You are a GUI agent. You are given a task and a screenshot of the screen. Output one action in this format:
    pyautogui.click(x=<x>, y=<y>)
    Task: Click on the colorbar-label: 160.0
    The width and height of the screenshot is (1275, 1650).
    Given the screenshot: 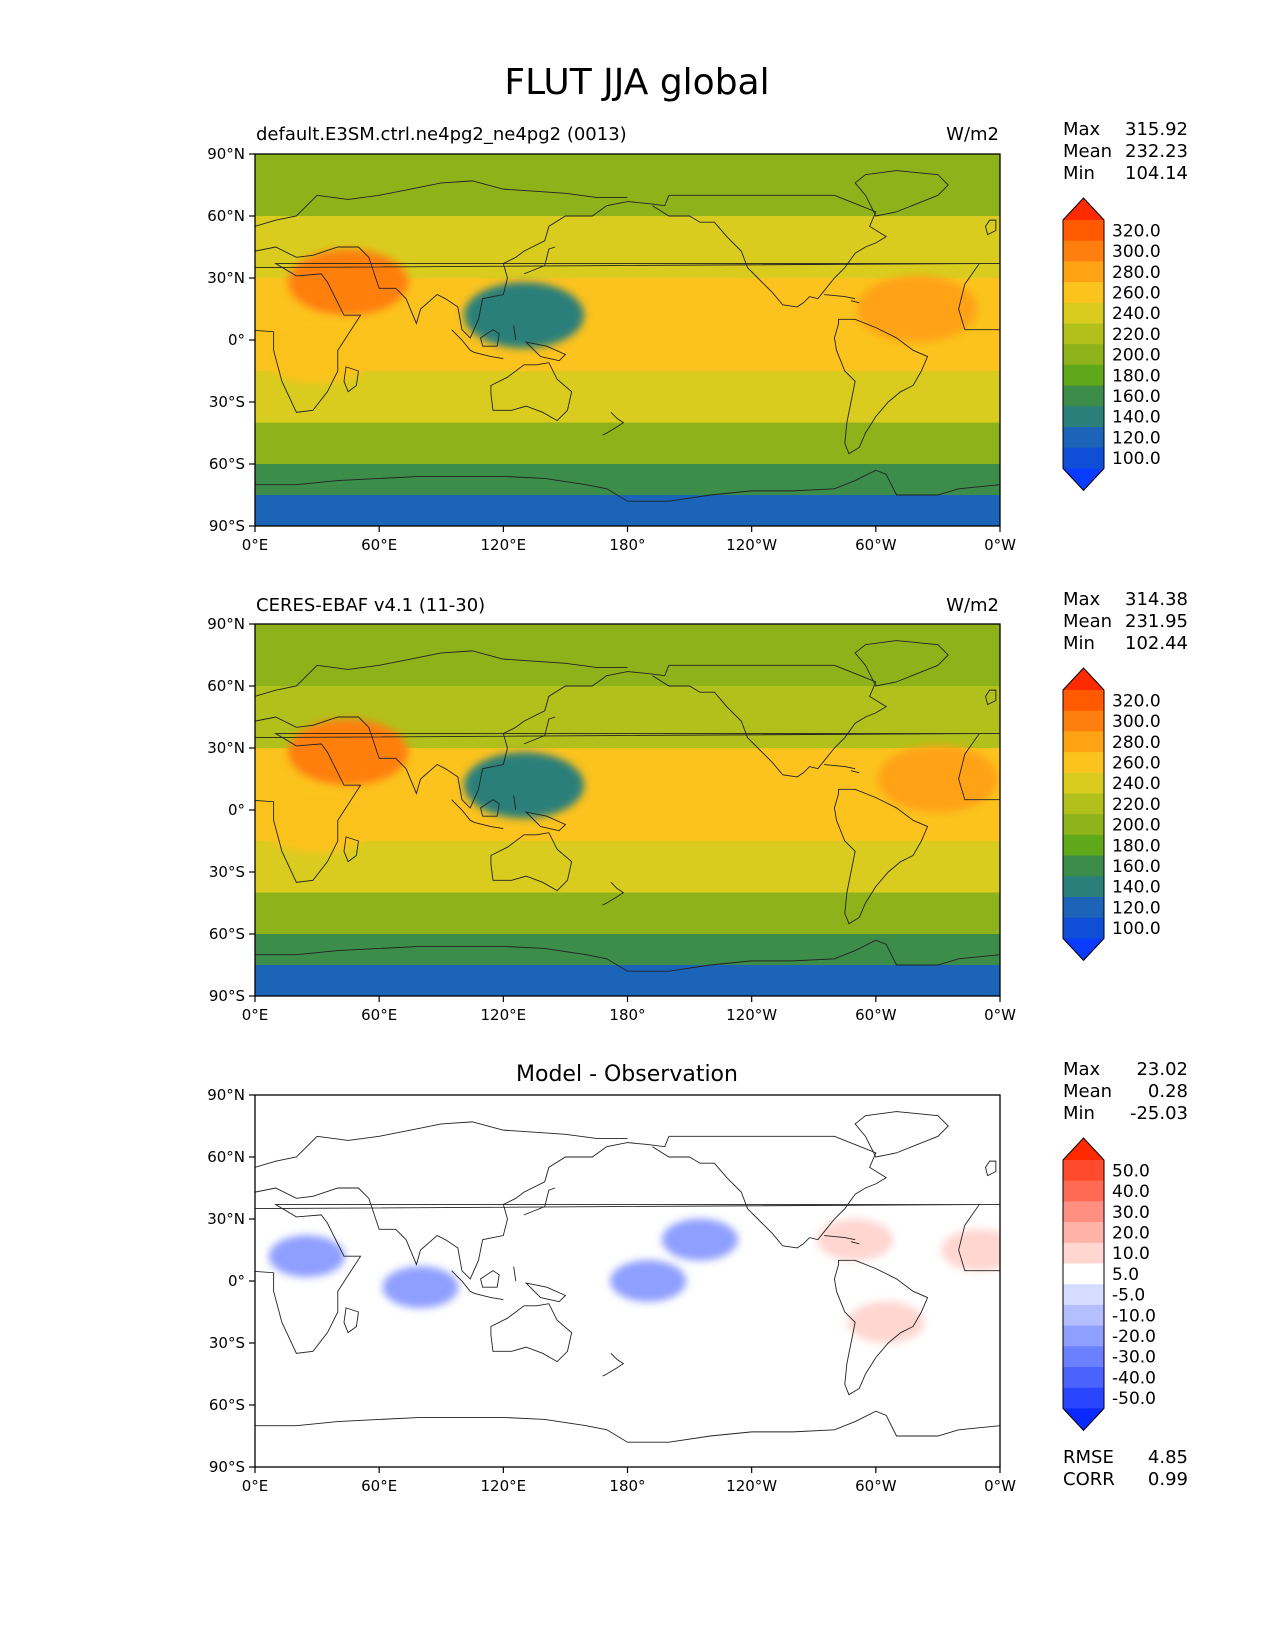 What is the action you would take?
    pyautogui.click(x=1136, y=867)
    